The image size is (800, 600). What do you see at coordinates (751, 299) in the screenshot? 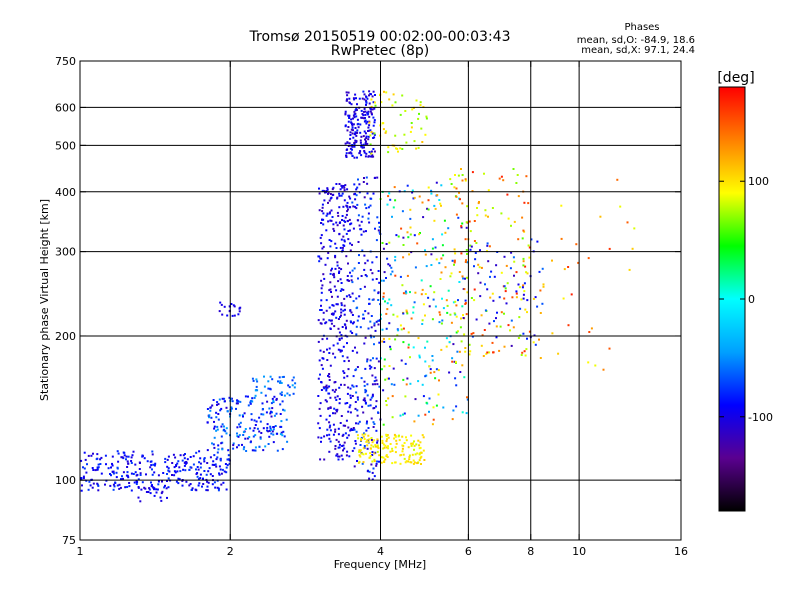
I see `colorbar-tick-label: 0` at bounding box center [751, 299].